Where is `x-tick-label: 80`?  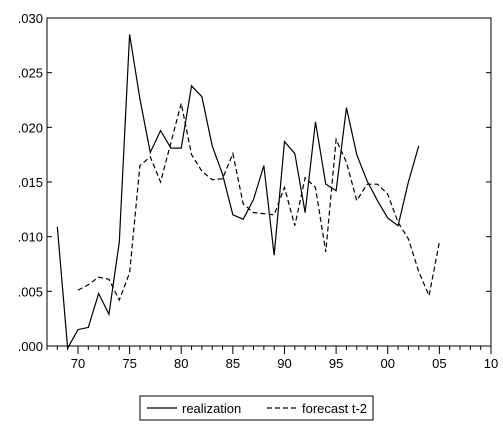
x-tick-label: 80 is located at coordinates (181, 363).